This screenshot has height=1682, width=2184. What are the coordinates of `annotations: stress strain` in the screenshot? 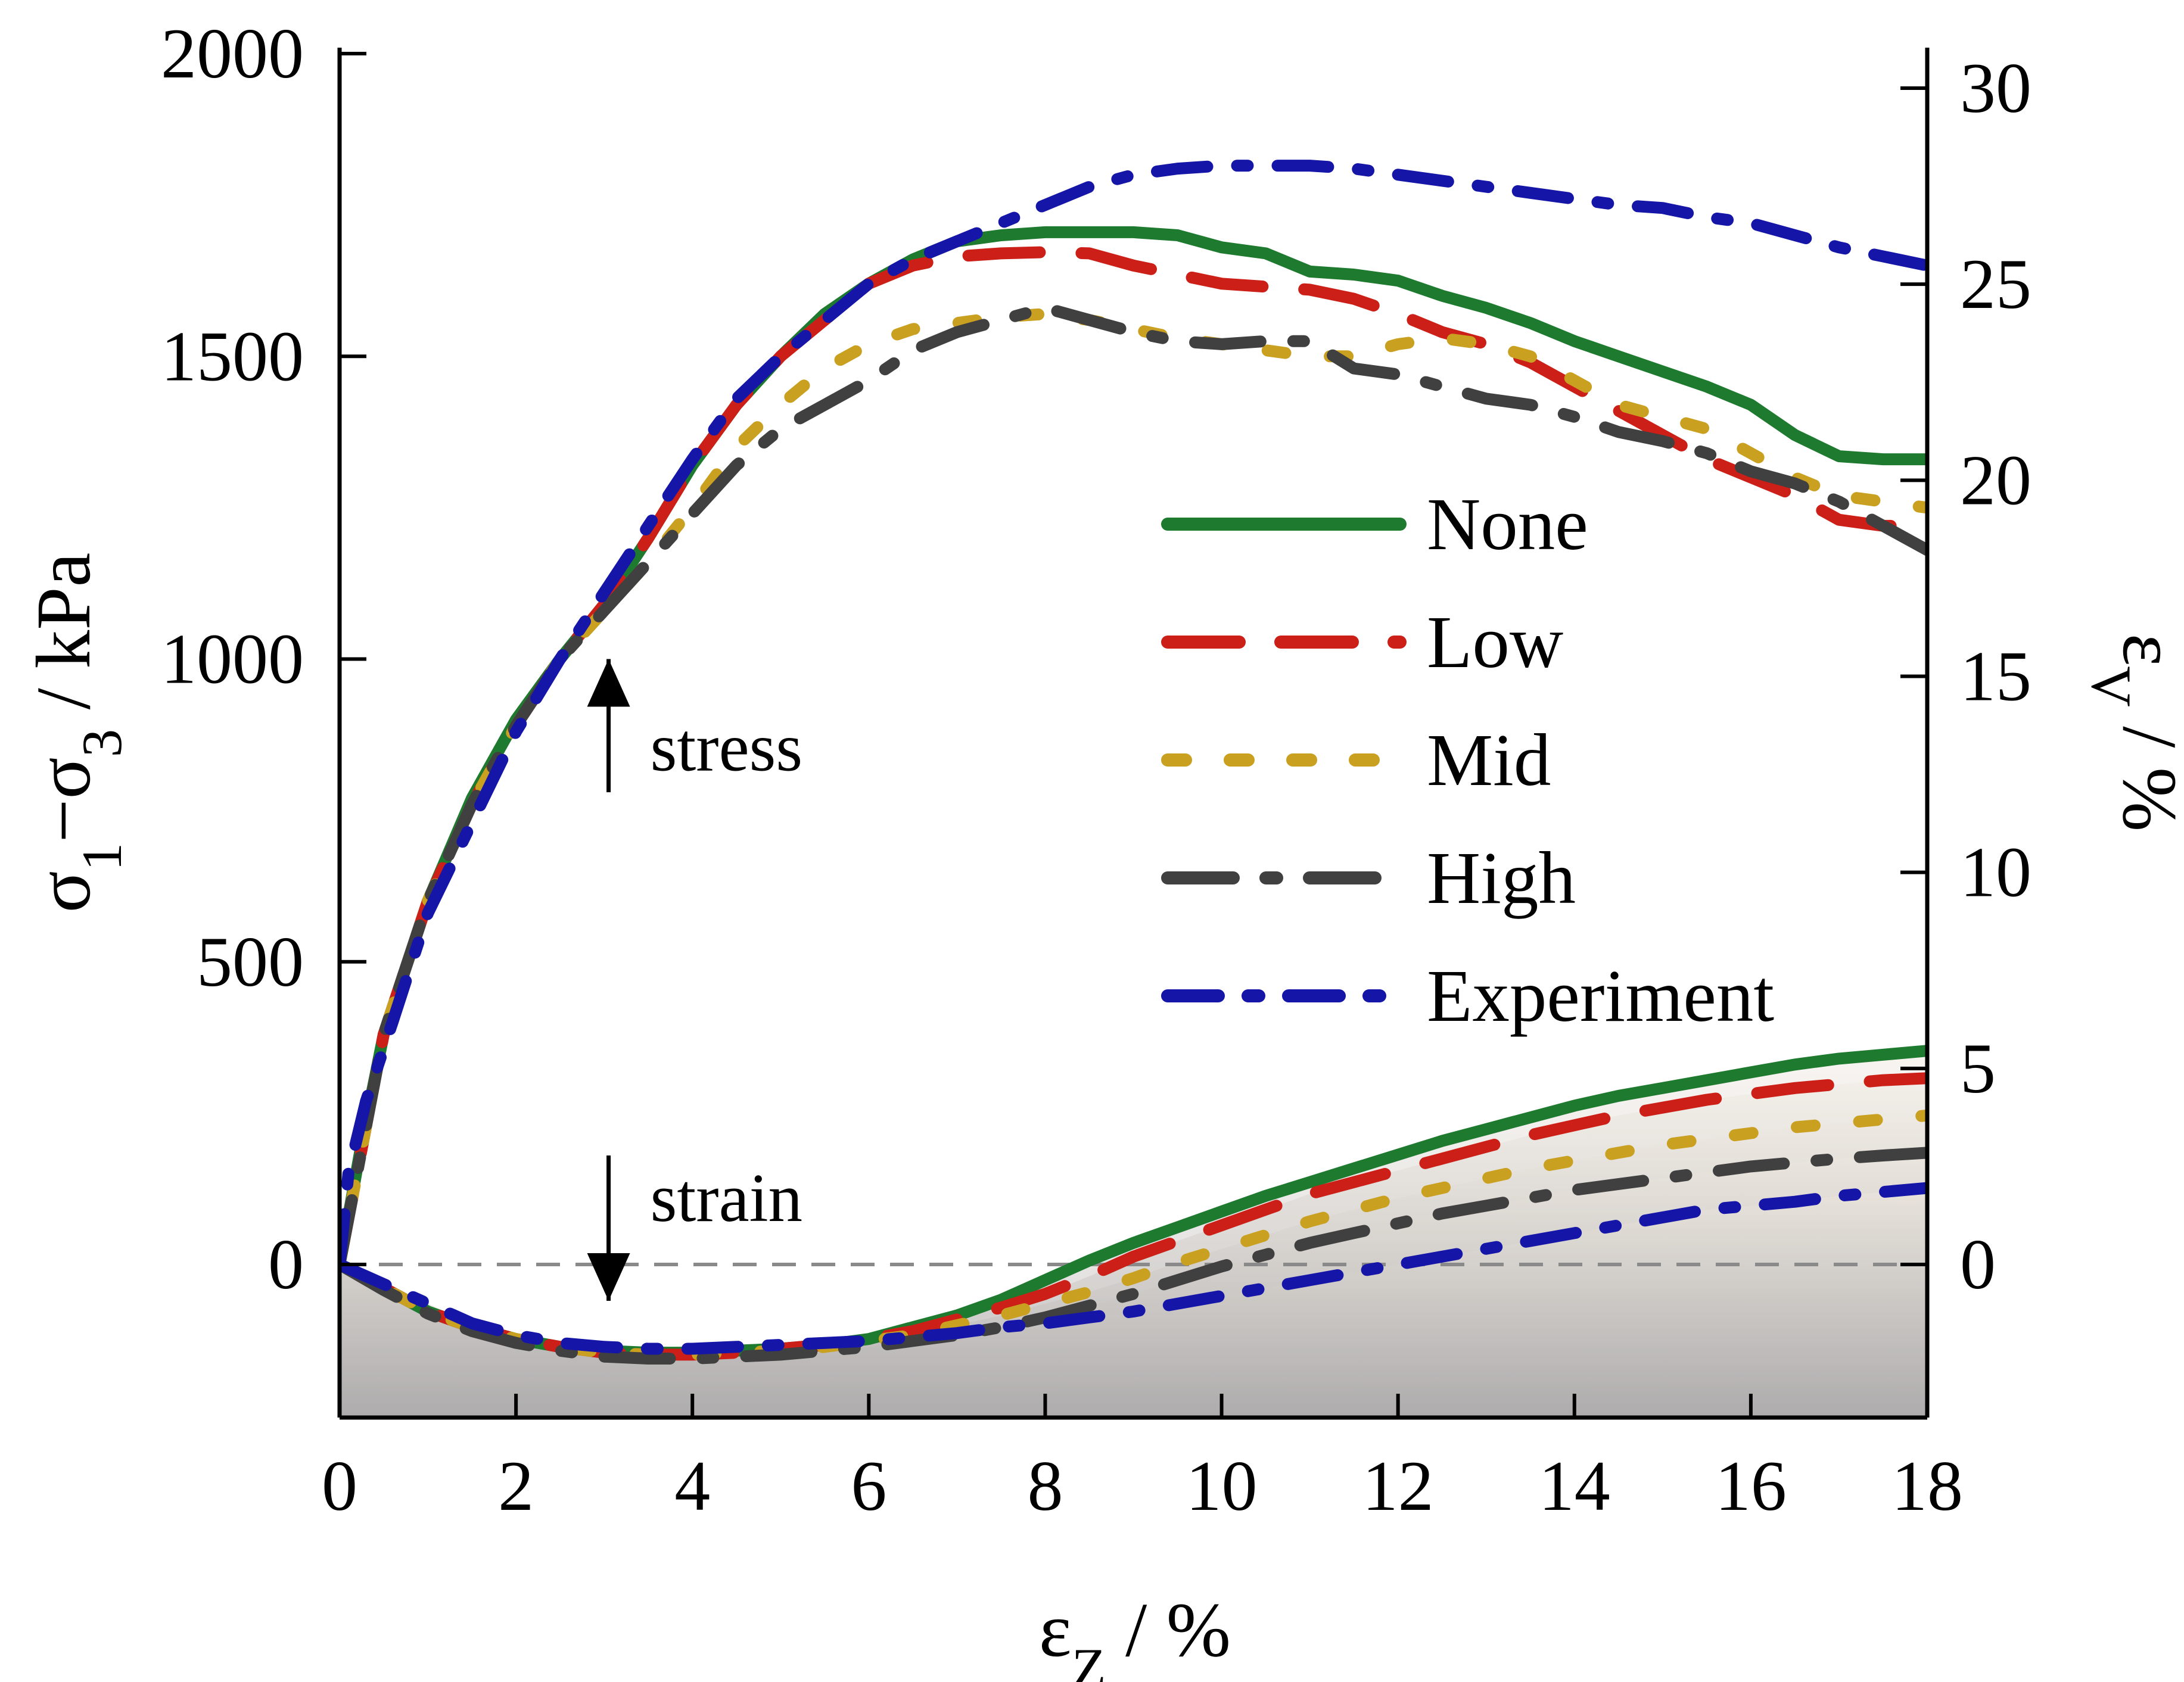 It's located at (695, 980).